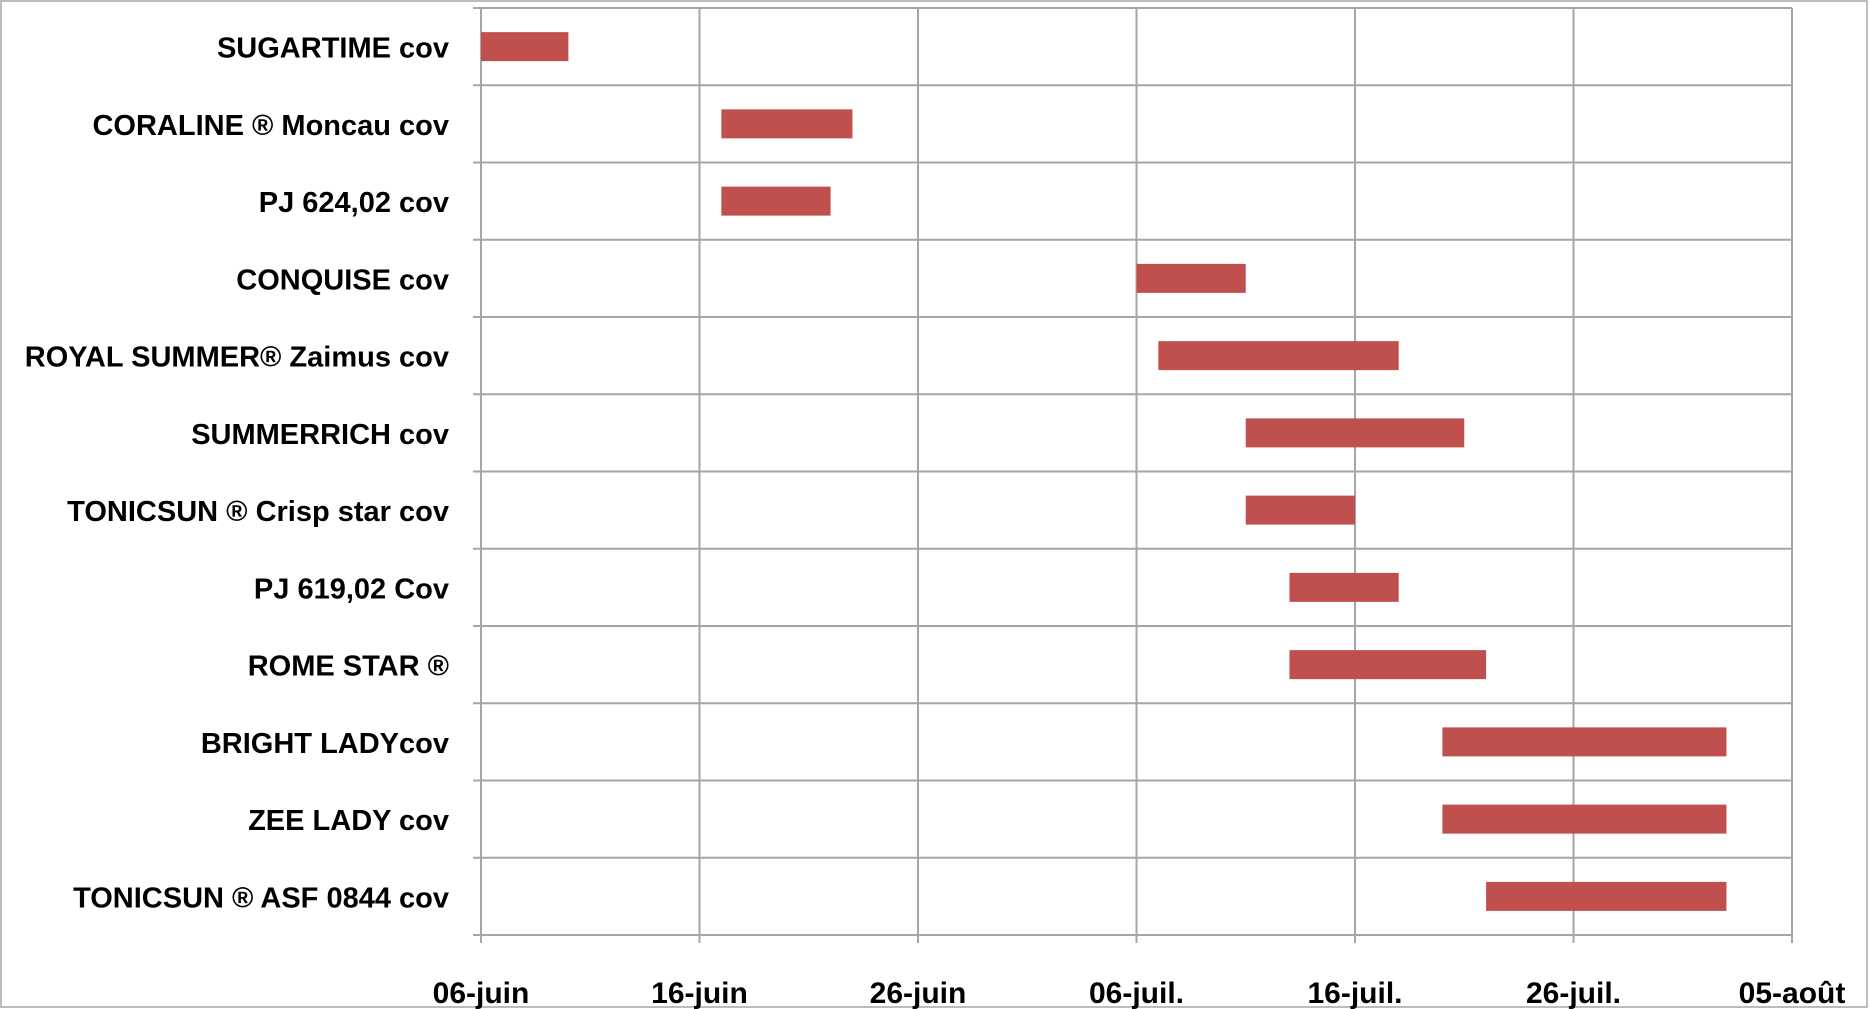 The height and width of the screenshot is (1009, 1870). What do you see at coordinates (348, 667) in the screenshot?
I see `category-label: ROME STAR ®` at bounding box center [348, 667].